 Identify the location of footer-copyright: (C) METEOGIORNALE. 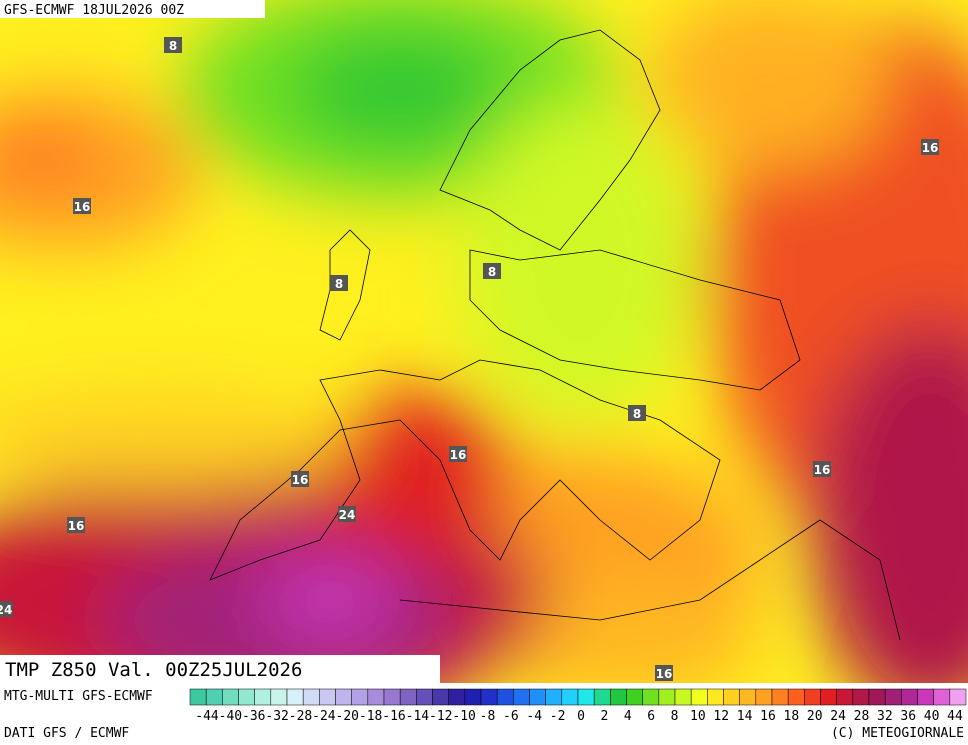
(897, 733).